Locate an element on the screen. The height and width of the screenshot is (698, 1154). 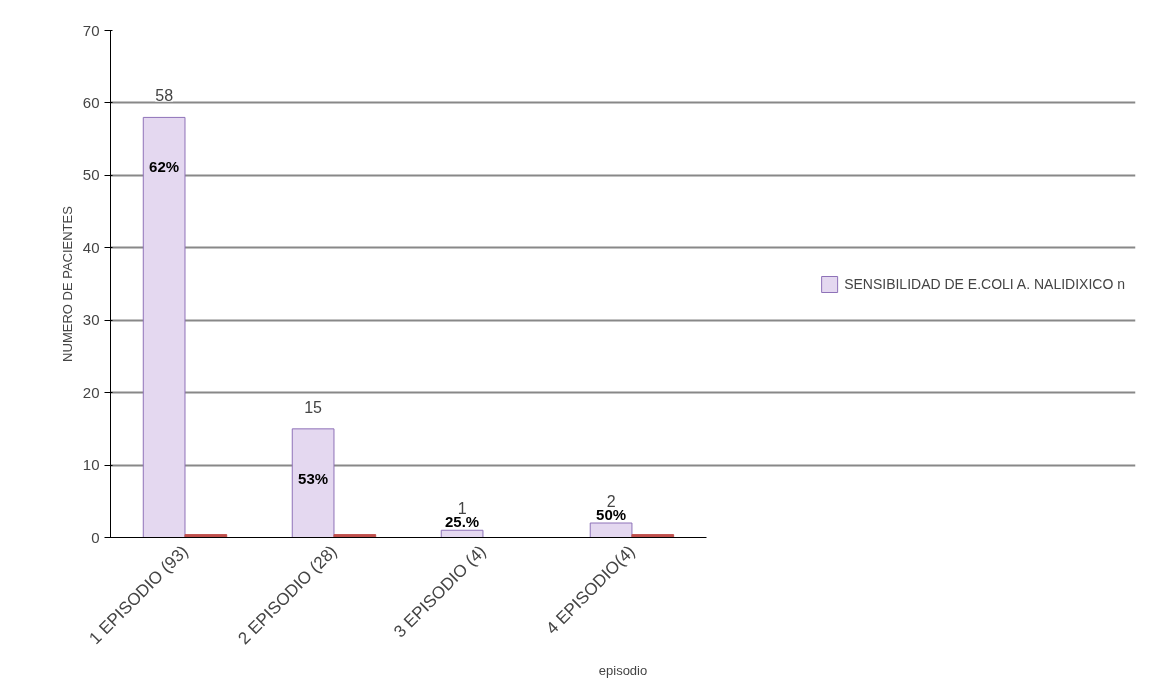
annotation: 62% is located at coordinates (164, 167).